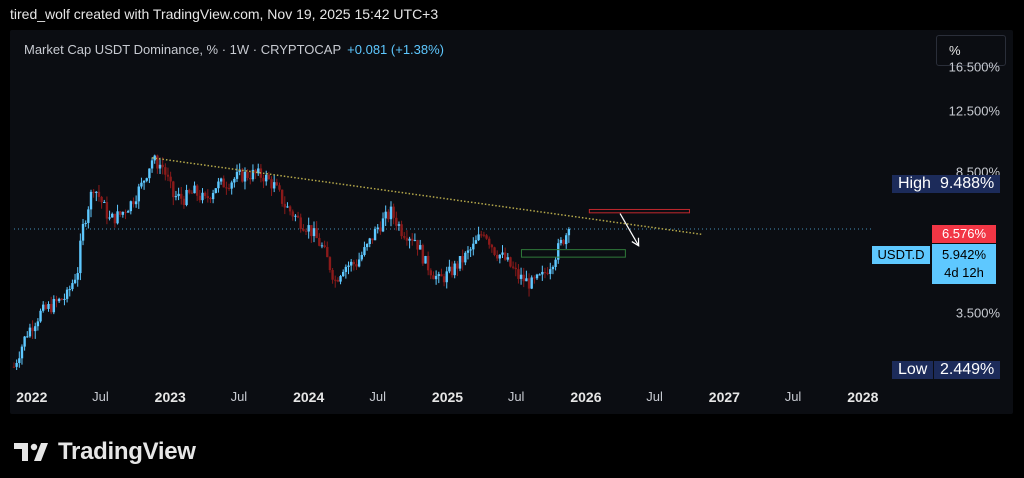 The image size is (1024, 478). Describe the element at coordinates (639, 211) in the screenshot. I see `red-zone-box` at that location.